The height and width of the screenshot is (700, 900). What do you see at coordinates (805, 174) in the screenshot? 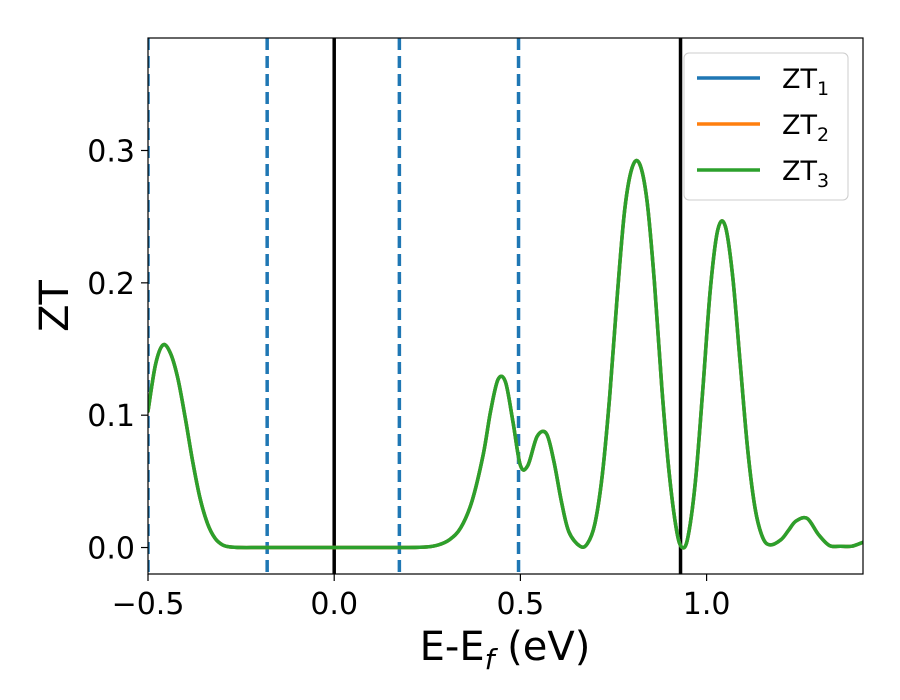
I see `legend-label-3: ZT3` at bounding box center [805, 174].